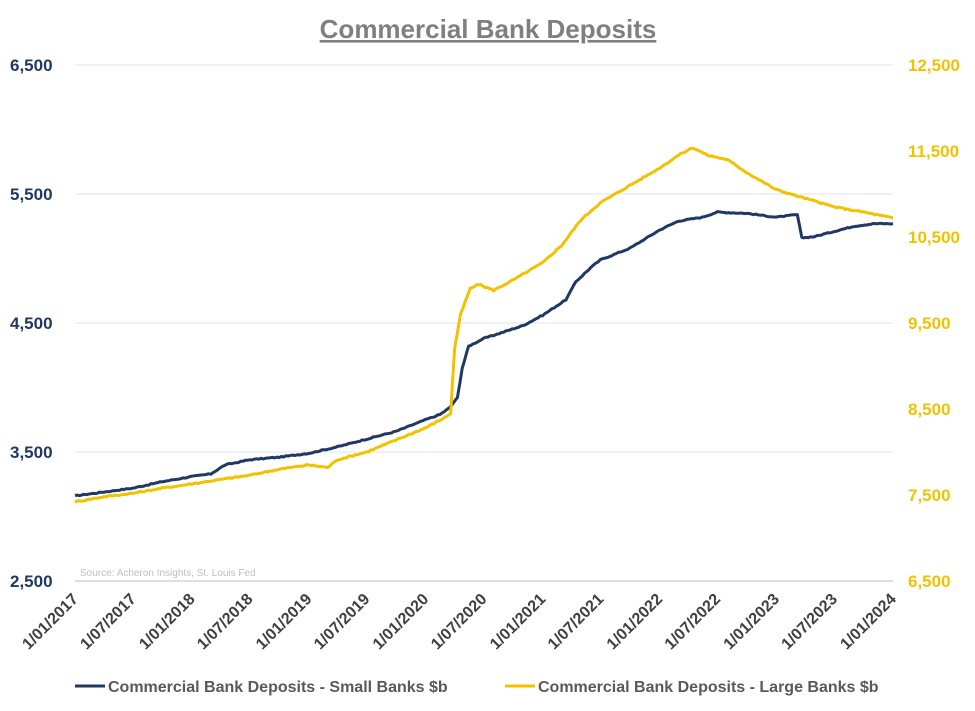  What do you see at coordinates (693, 622) in the screenshot?
I see `x-tick-label: 1/07/2022` at bounding box center [693, 622].